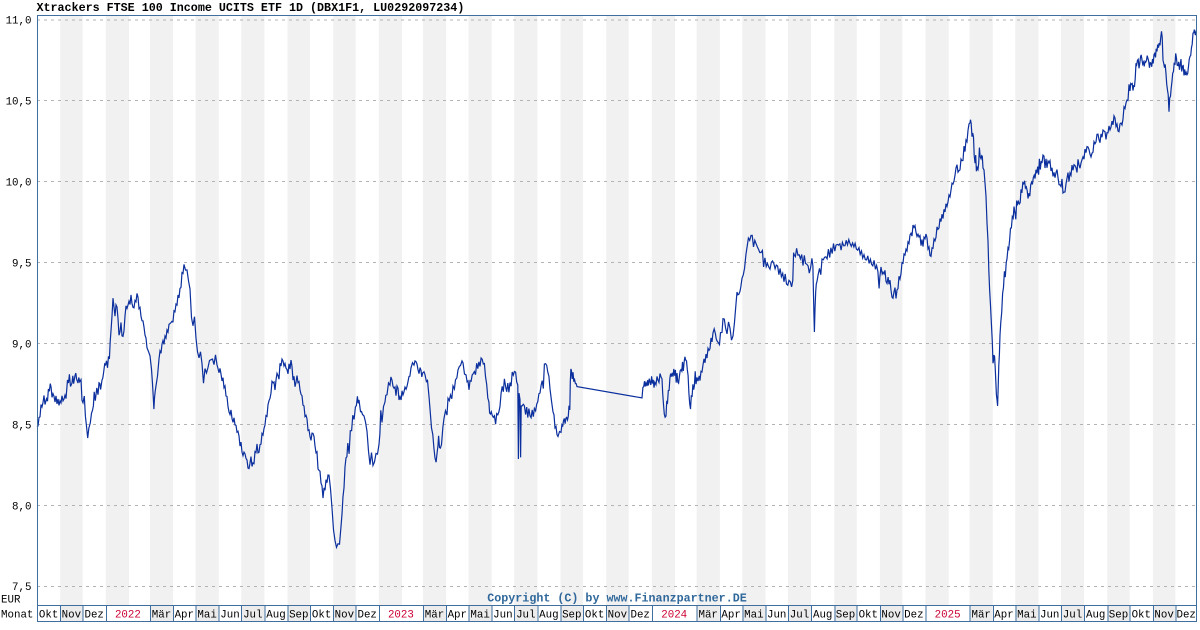 The height and width of the screenshot is (630, 1200). What do you see at coordinates (21, 426) in the screenshot?
I see `svg-text: 8,5` at bounding box center [21, 426].